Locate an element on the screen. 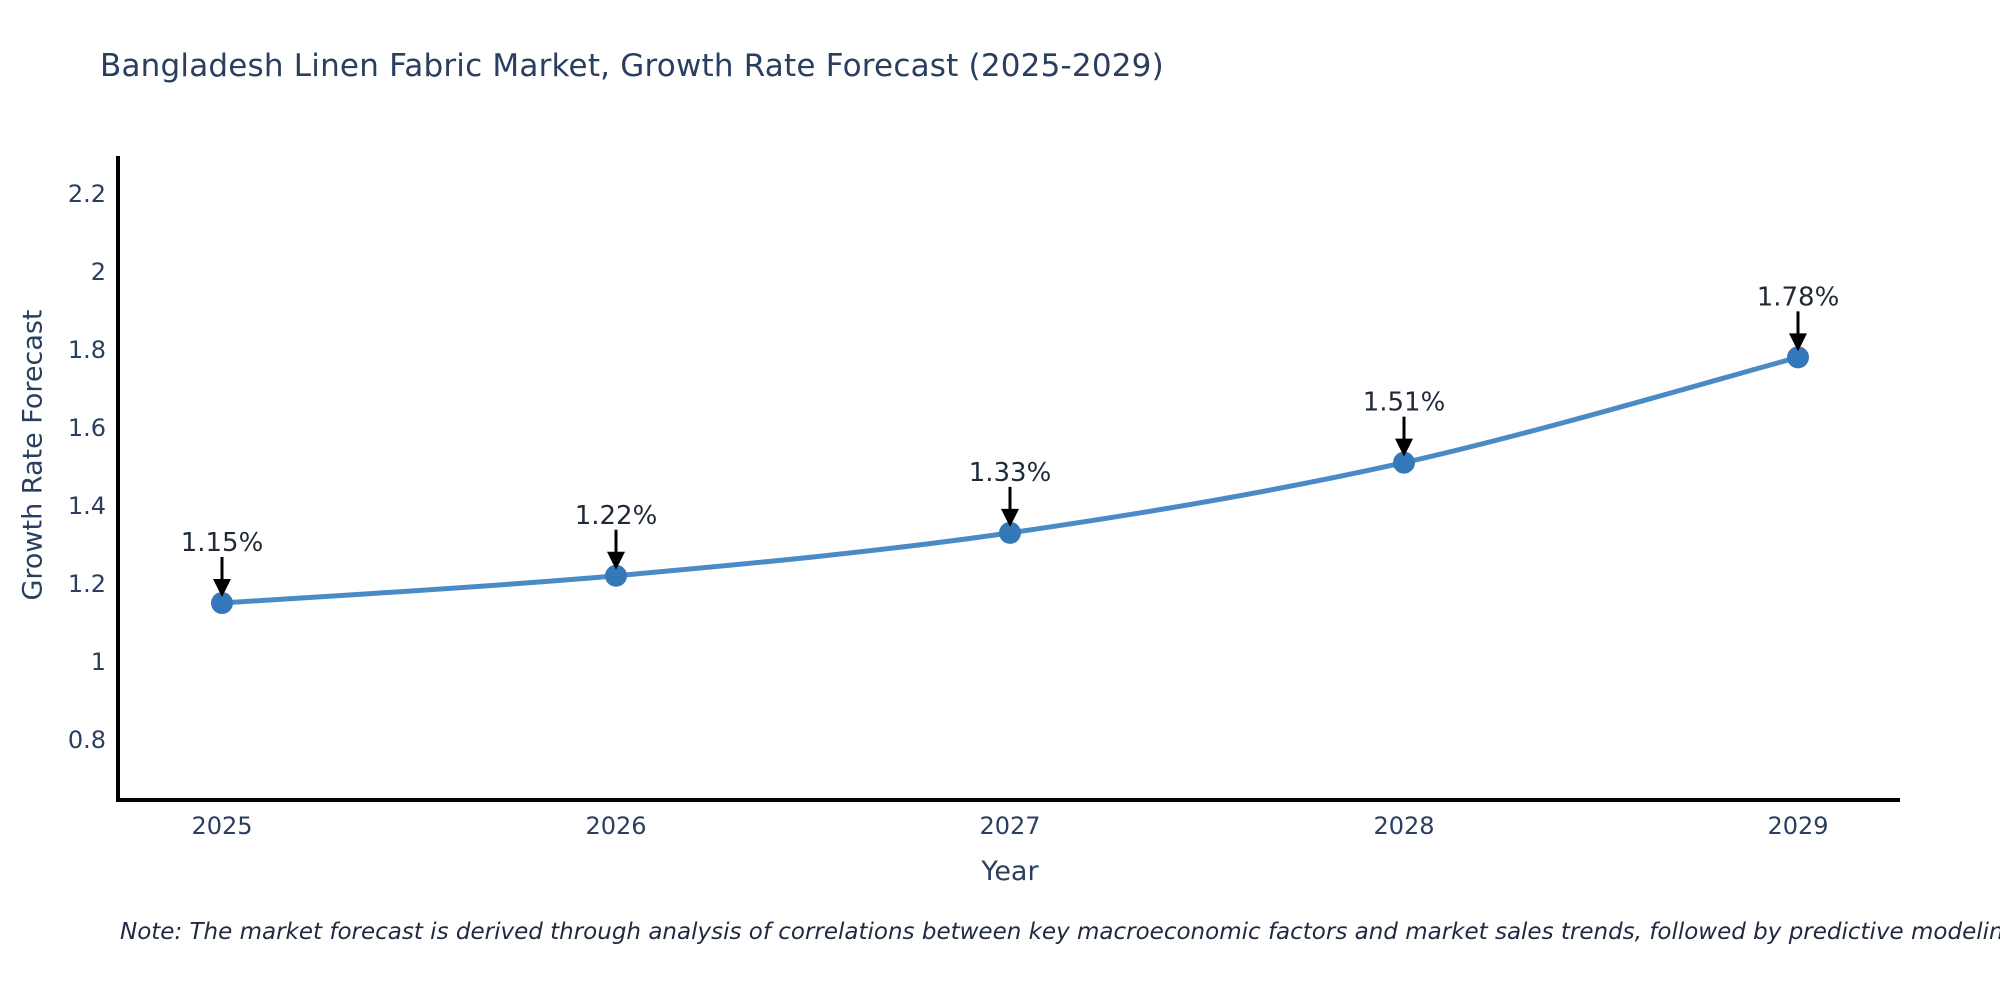 The image size is (2000, 1000). x-tick-label: 2026 is located at coordinates (615, 826).